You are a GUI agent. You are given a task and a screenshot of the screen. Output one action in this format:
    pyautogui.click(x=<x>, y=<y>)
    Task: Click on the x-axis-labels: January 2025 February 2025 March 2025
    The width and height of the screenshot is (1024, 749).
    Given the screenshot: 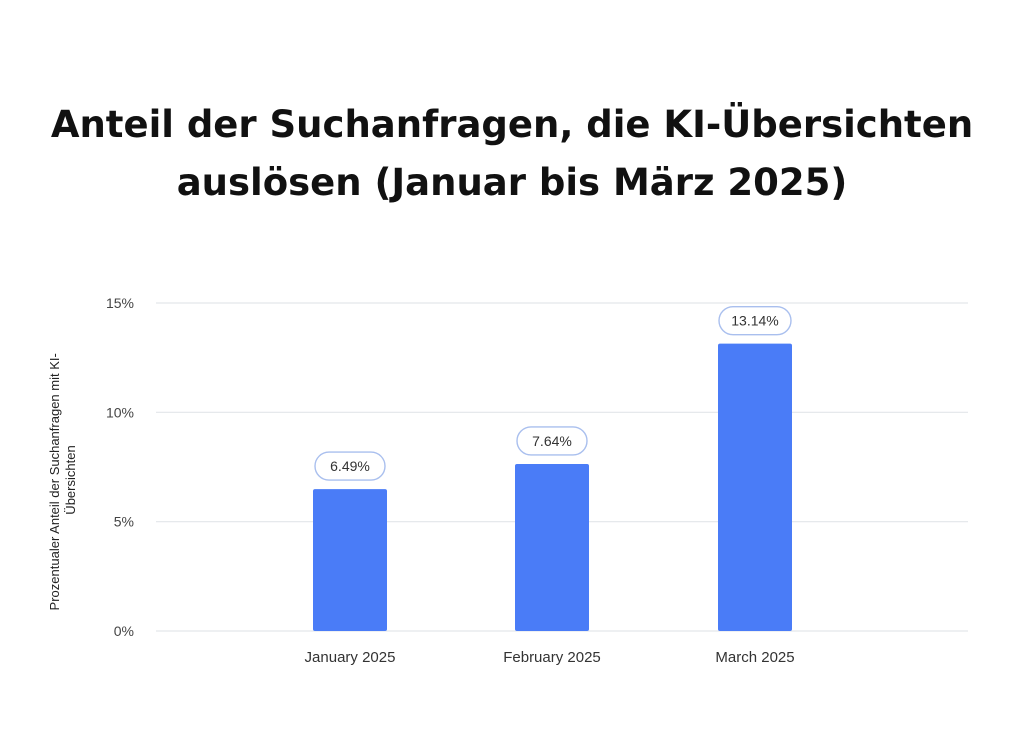 What is the action you would take?
    pyautogui.click(x=550, y=657)
    